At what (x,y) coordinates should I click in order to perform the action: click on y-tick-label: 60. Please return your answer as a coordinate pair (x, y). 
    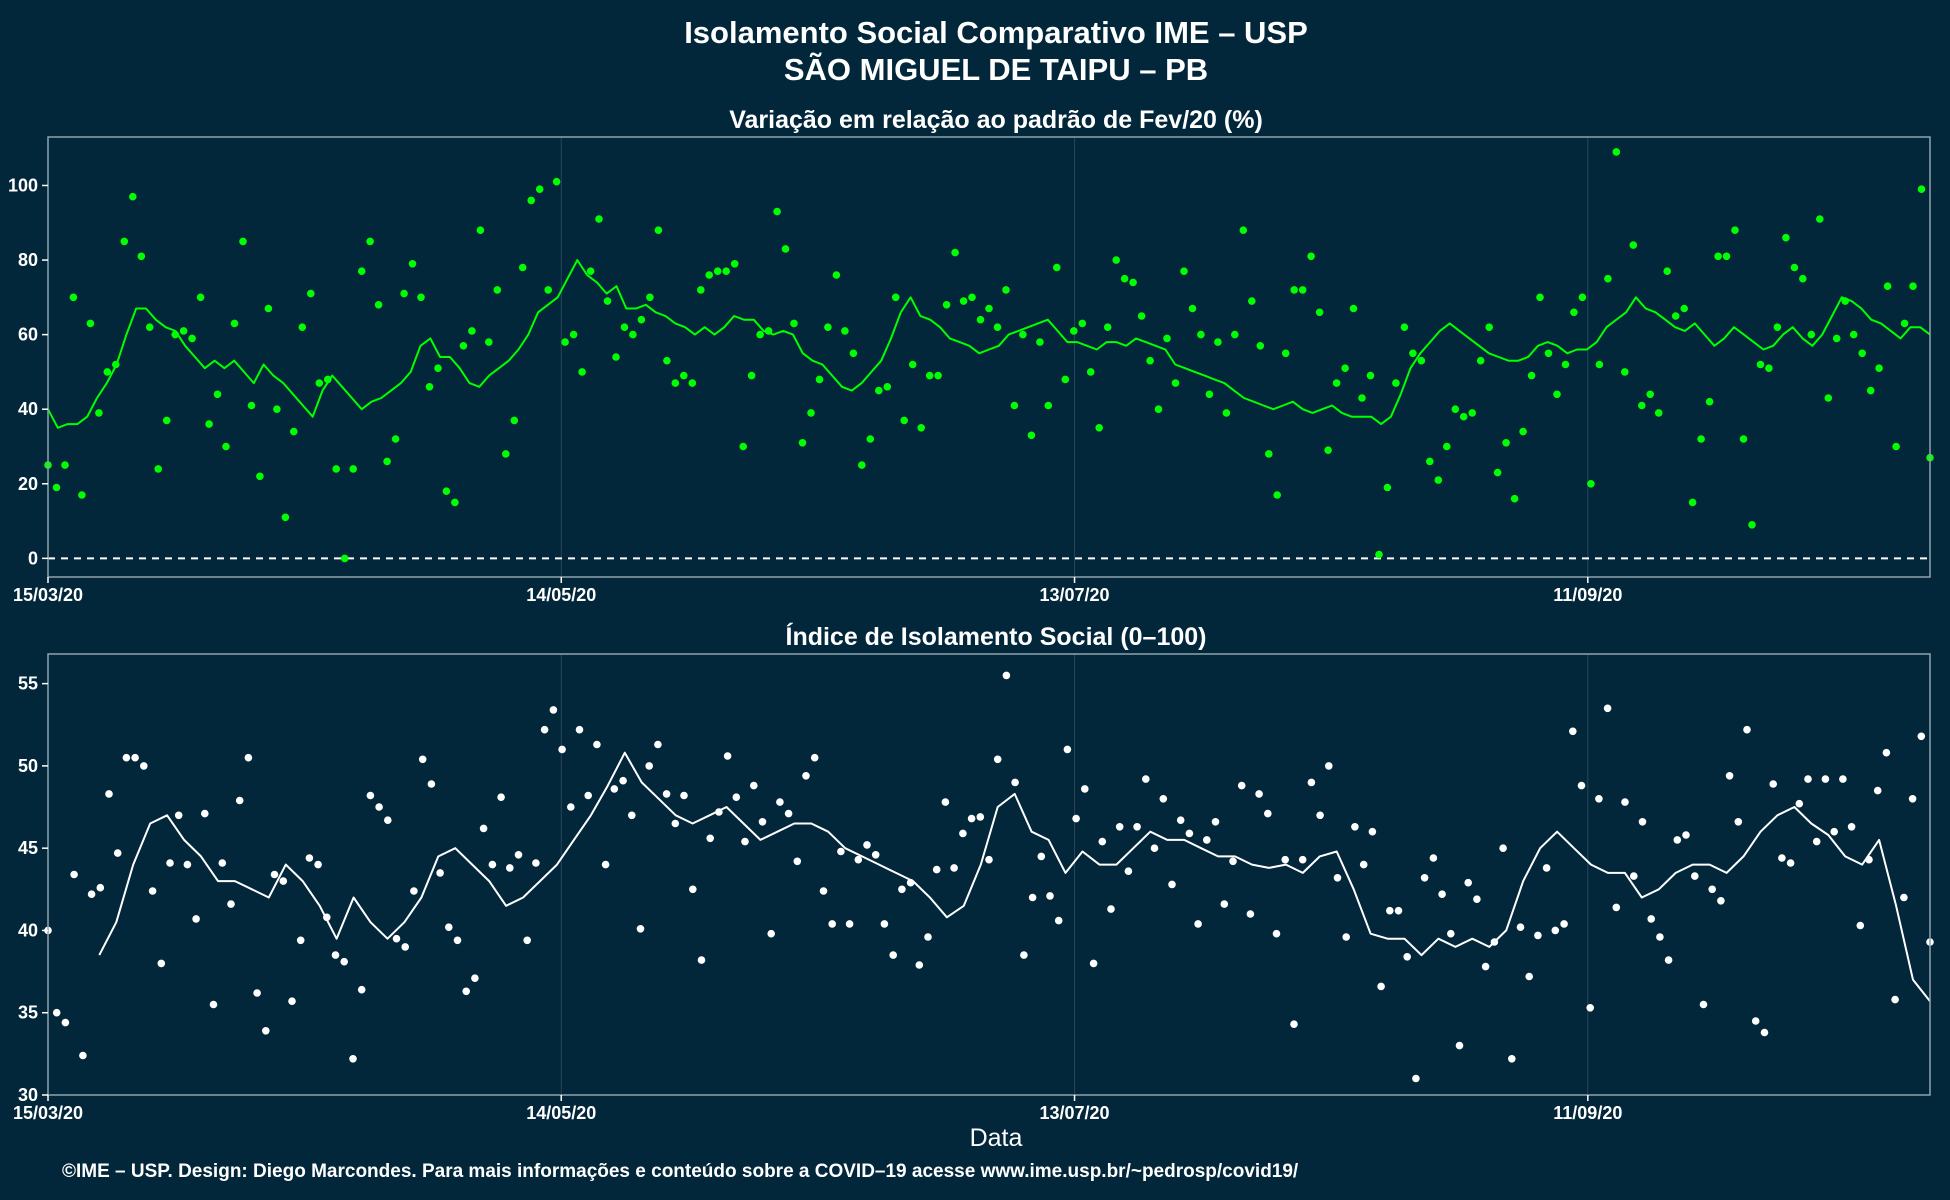
    Looking at the image, I should click on (28, 335).